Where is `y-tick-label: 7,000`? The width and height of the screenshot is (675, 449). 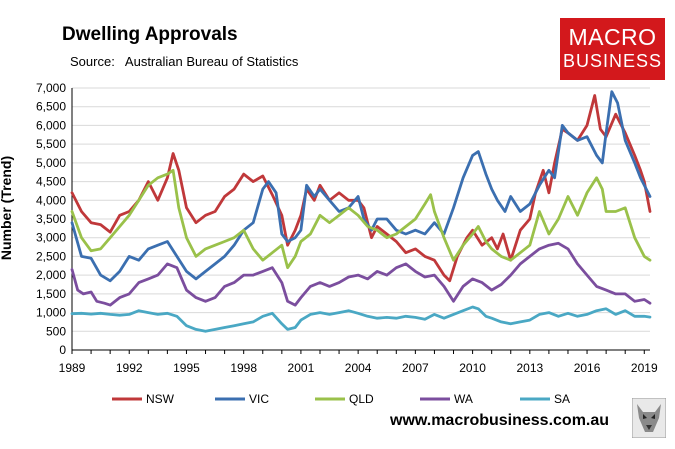 y-tick-label: 7,000 is located at coordinates (51, 88).